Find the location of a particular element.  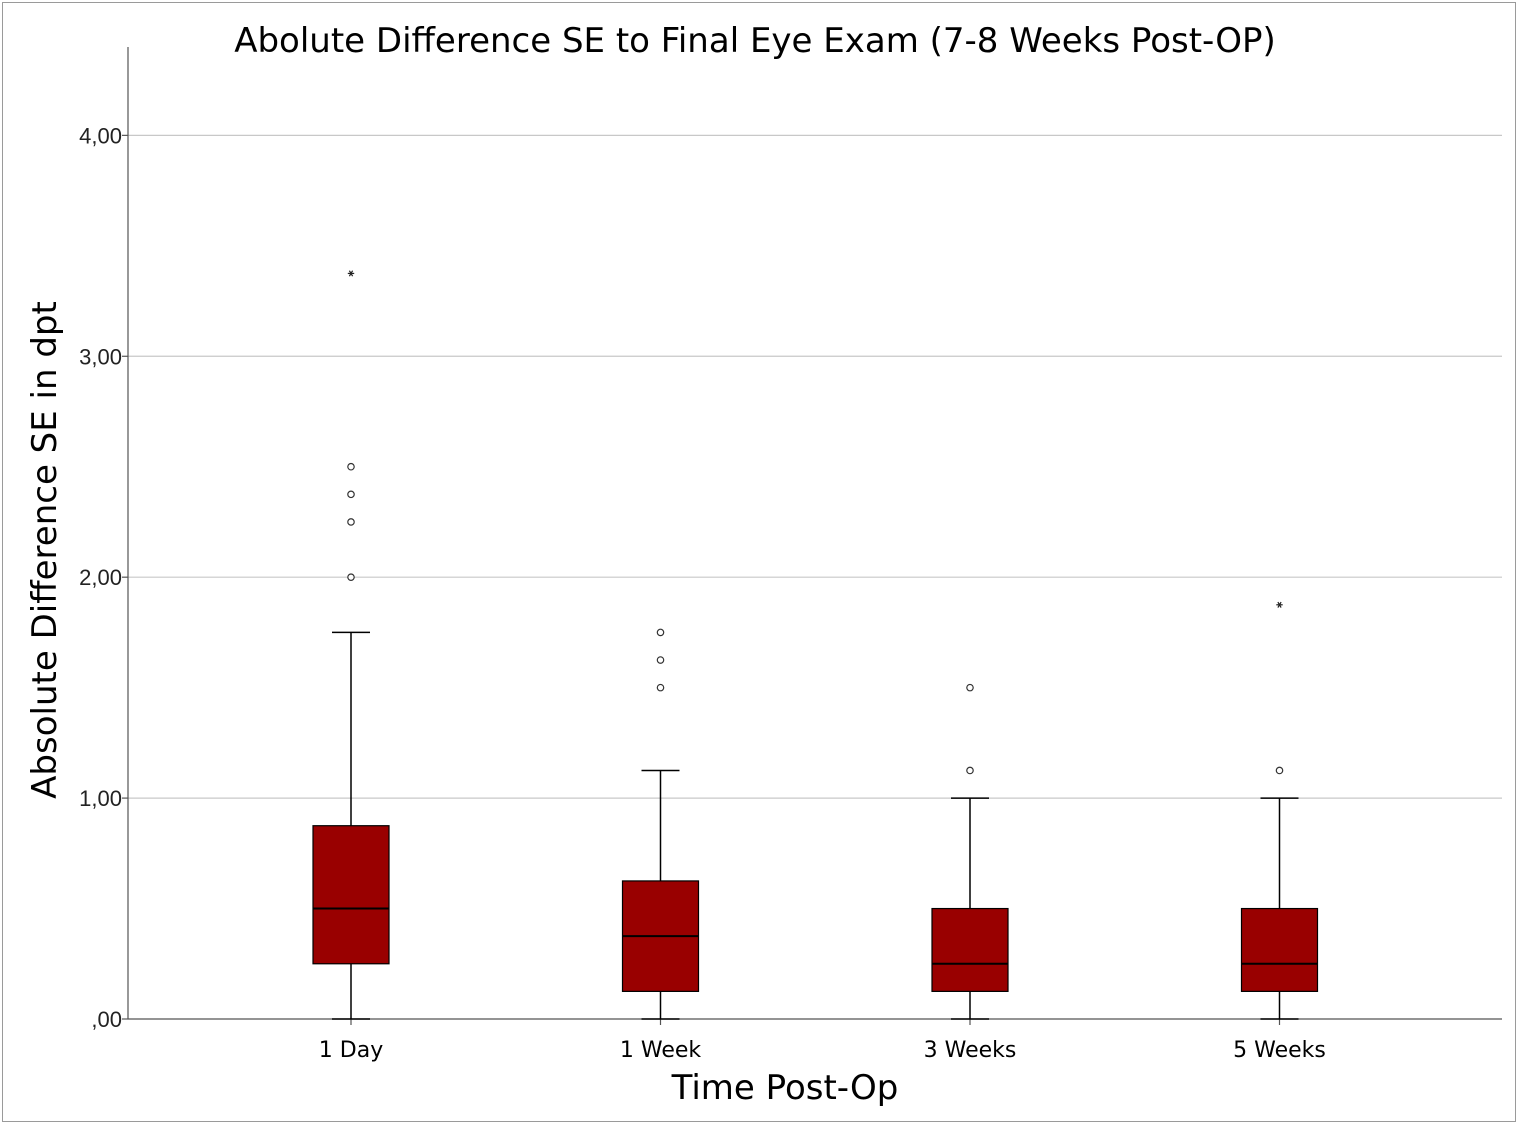

x-category-label: 3 Weeks is located at coordinates (970, 1050).